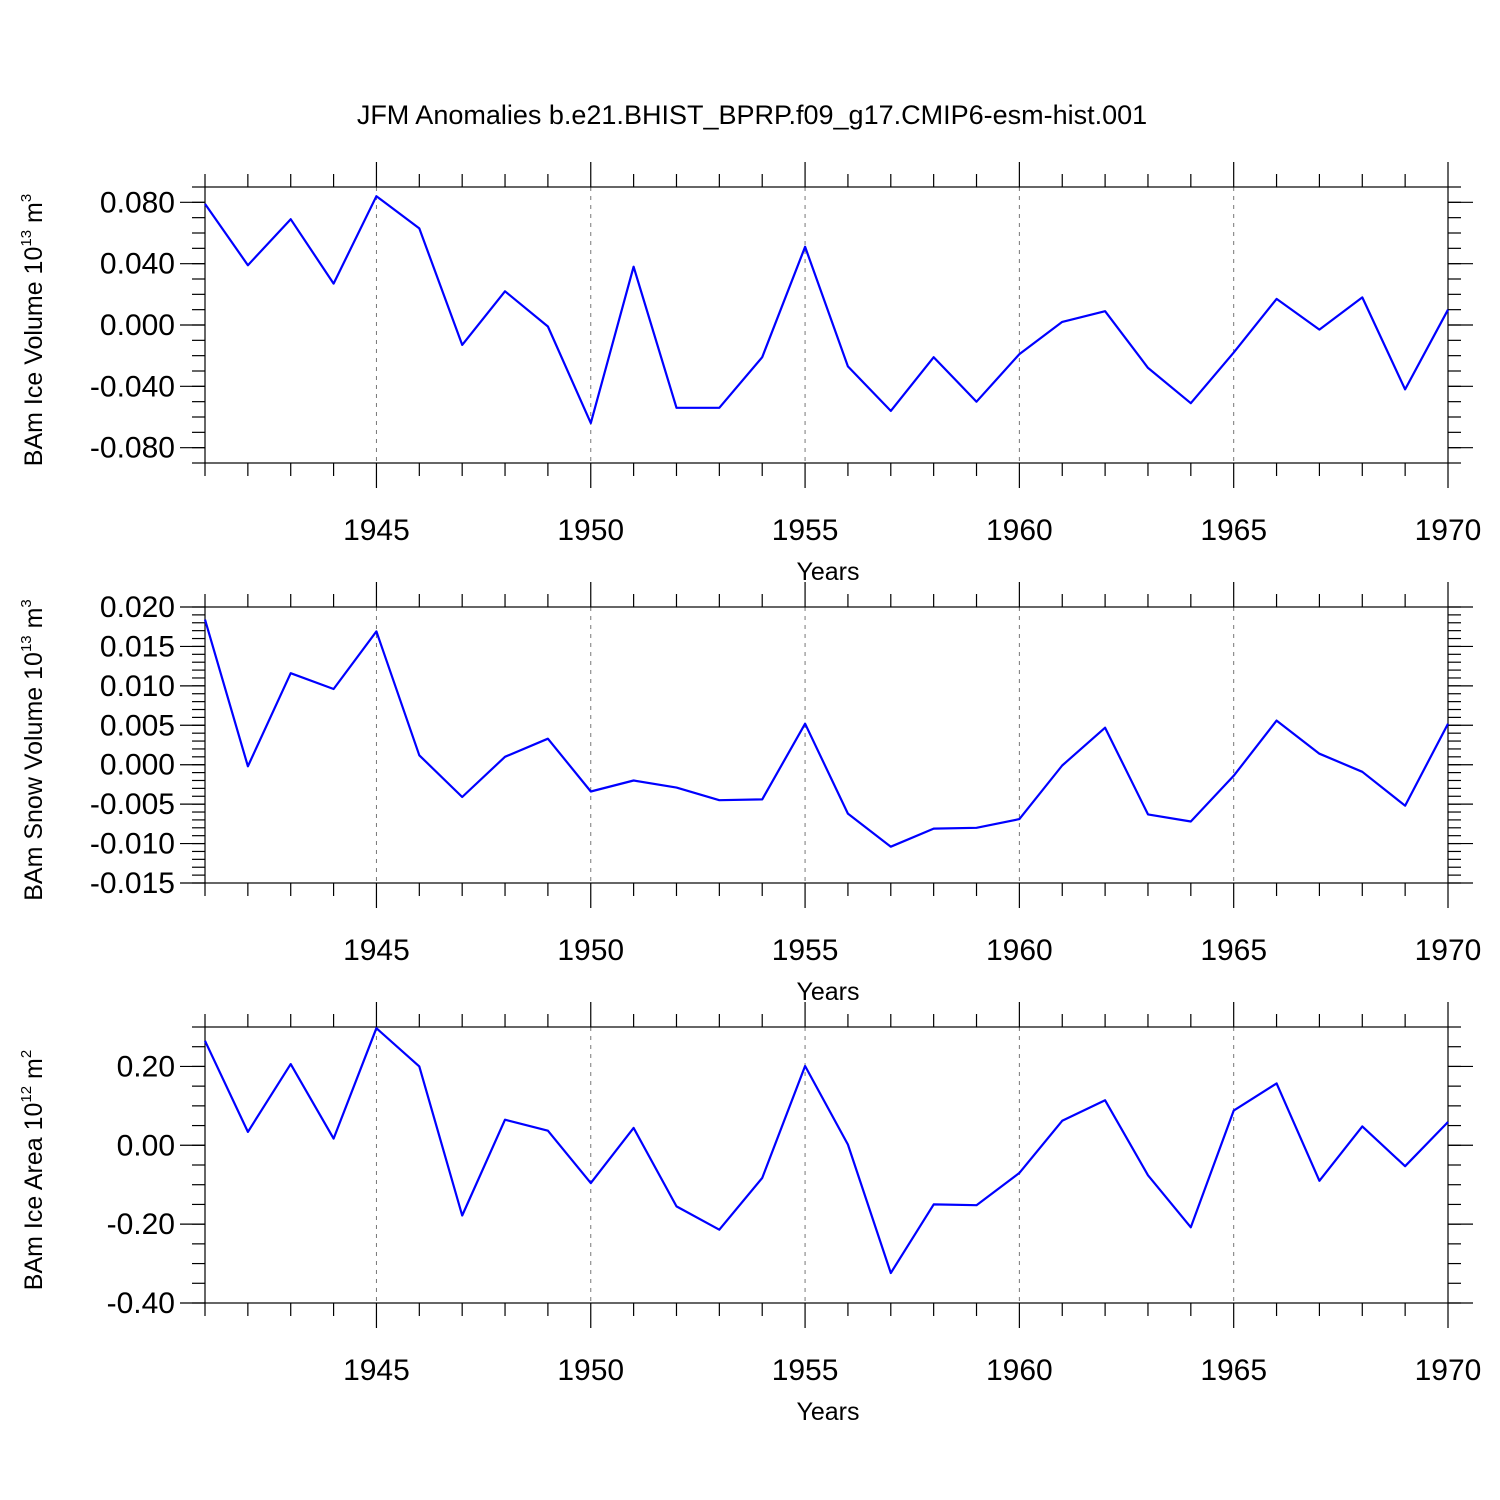 The width and height of the screenshot is (1500, 1500). Describe the element at coordinates (137, 607) in the screenshot. I see `y-tick-label: 0.020` at that location.